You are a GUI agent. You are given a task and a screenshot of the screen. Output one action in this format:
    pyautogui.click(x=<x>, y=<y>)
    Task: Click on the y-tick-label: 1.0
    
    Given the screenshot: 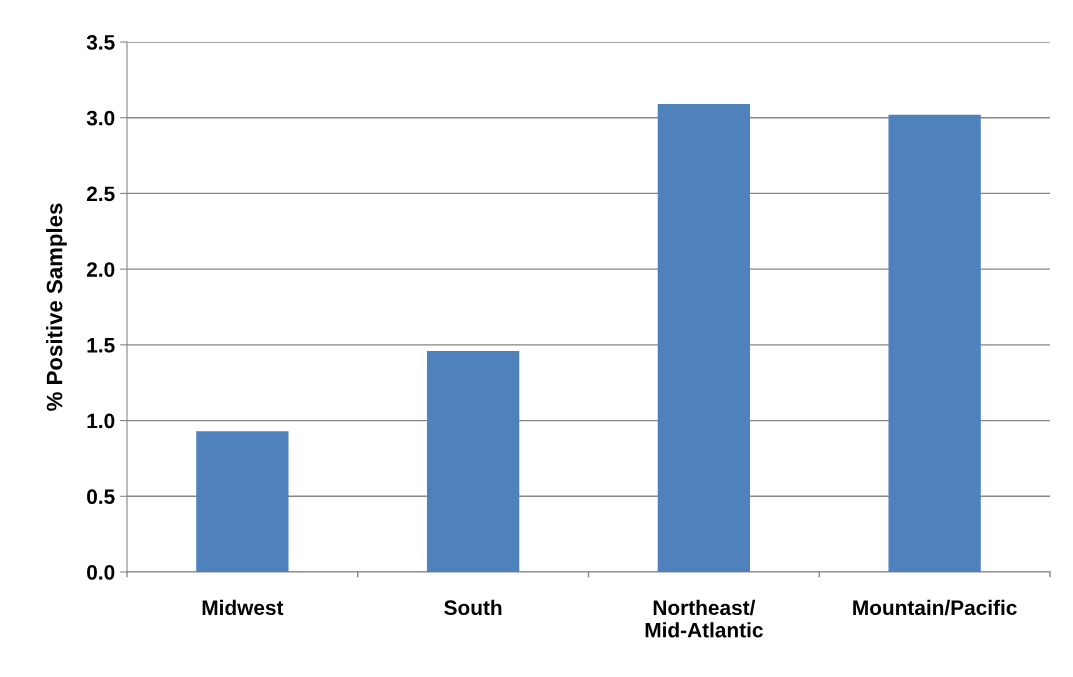 What is the action you would take?
    pyautogui.click(x=101, y=421)
    